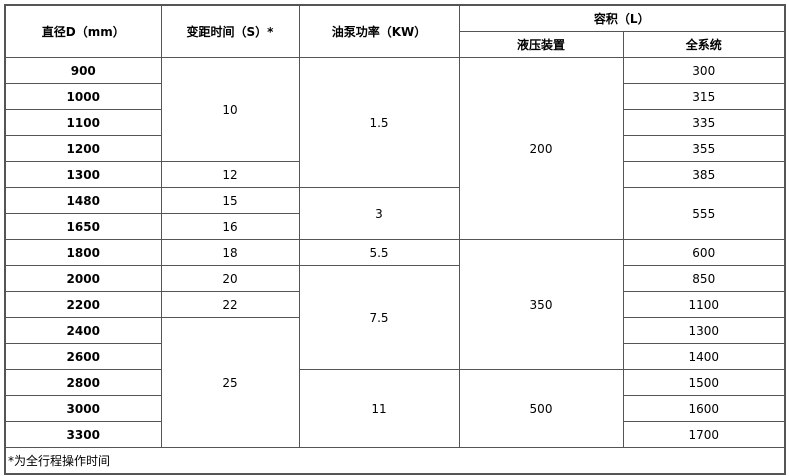  What do you see at coordinates (230, 109) in the screenshot?
I see `pitch-time-cell: 10` at bounding box center [230, 109].